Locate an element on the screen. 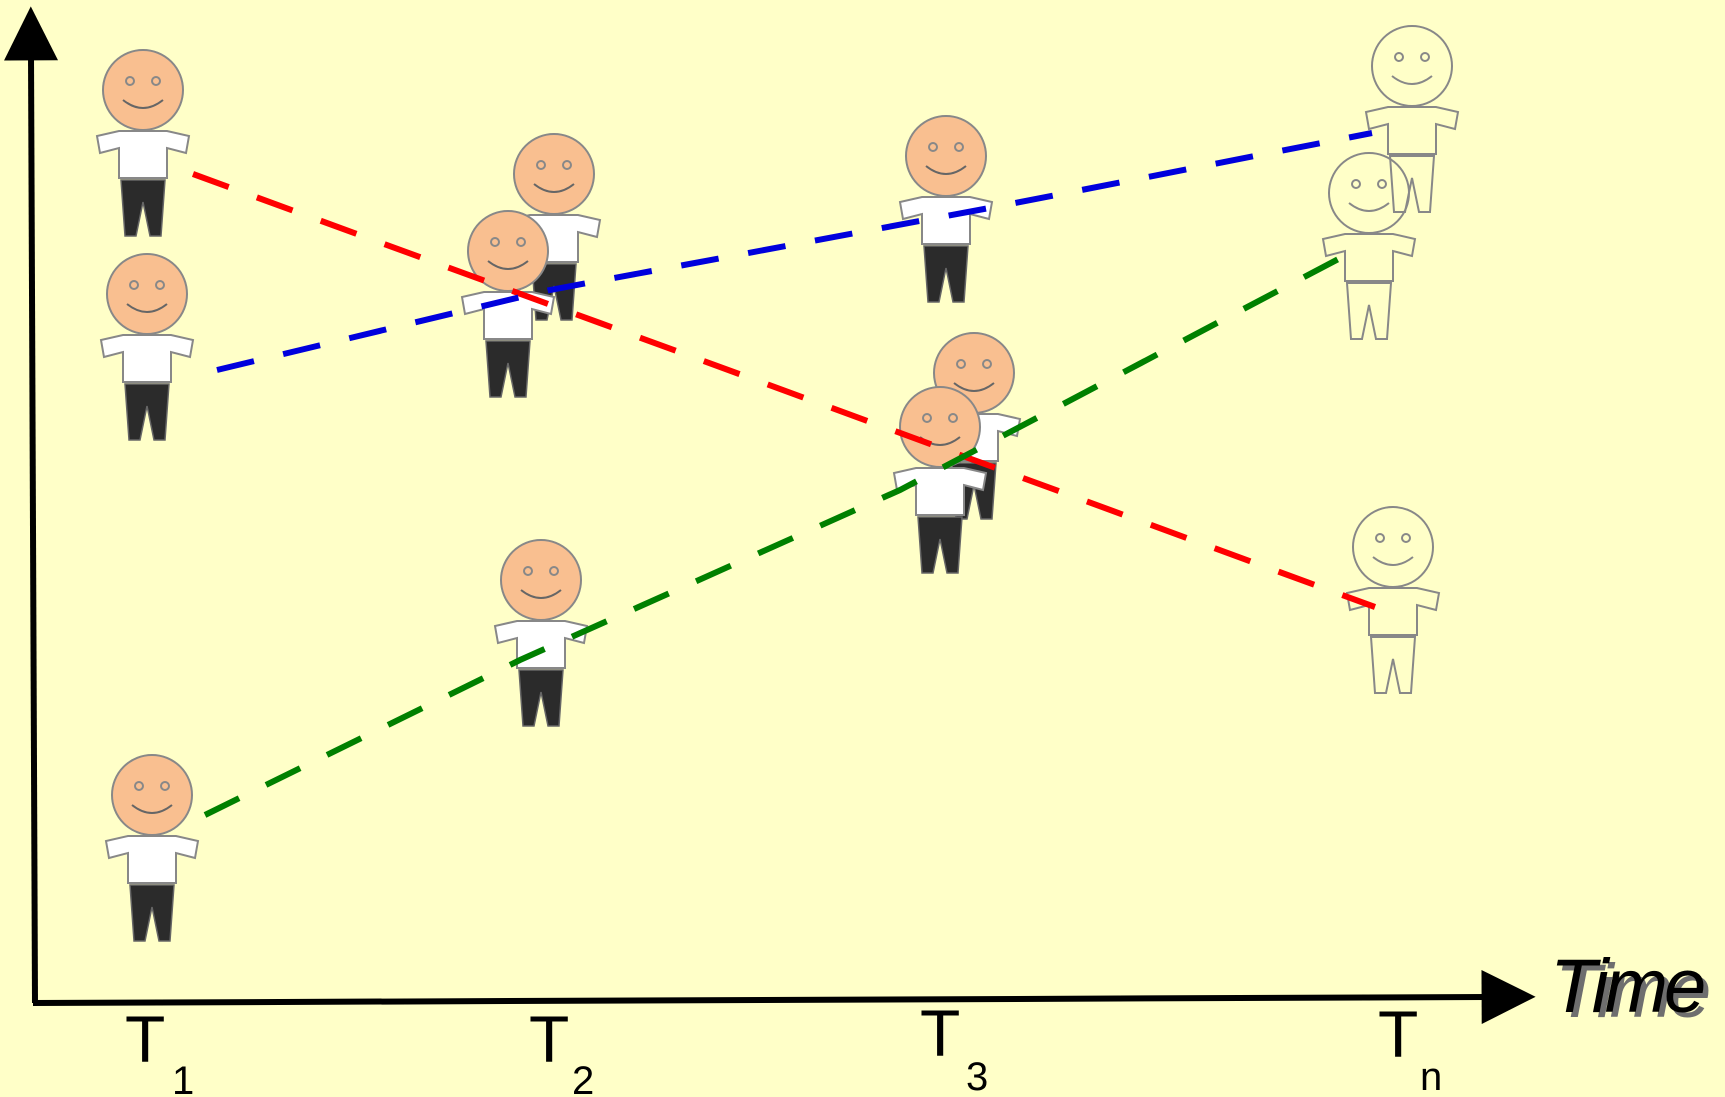 Image resolution: width=1725 pixels, height=1097 pixels. person-t3-c is located at coordinates (940, 480).